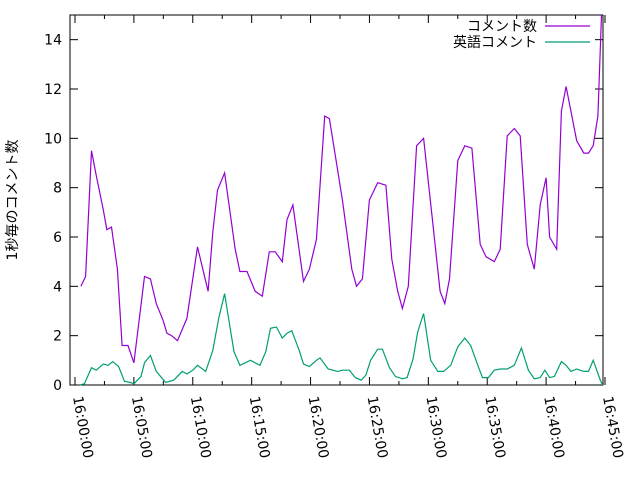 This screenshot has width=640, height=484. What do you see at coordinates (377, 427) in the screenshot?
I see `x-tick-label: 16:25:00` at bounding box center [377, 427].